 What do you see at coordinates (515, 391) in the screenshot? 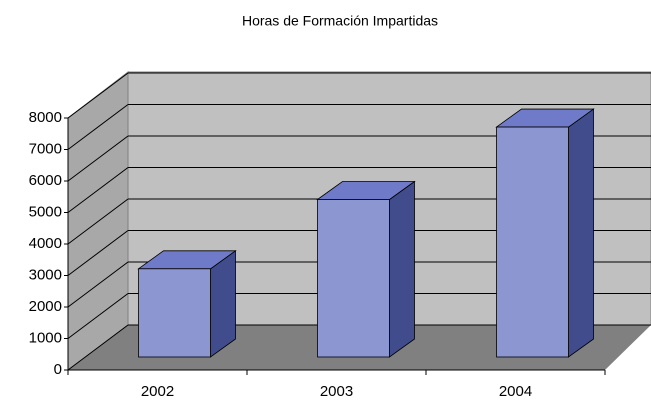
I see `x-tick-label: 2004` at bounding box center [515, 391].